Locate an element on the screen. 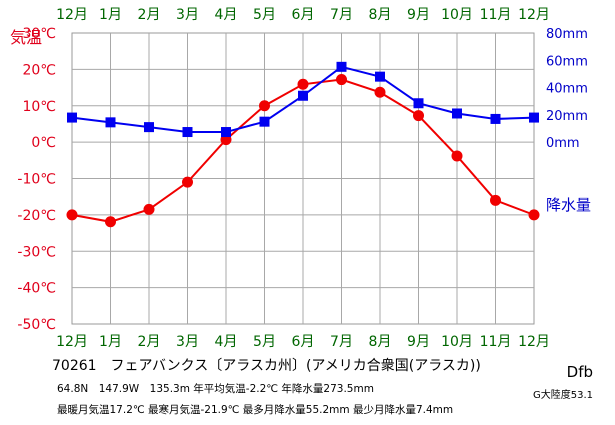 The width and height of the screenshot is (615, 425). month-label-bottom: 5月 is located at coordinates (264, 342).